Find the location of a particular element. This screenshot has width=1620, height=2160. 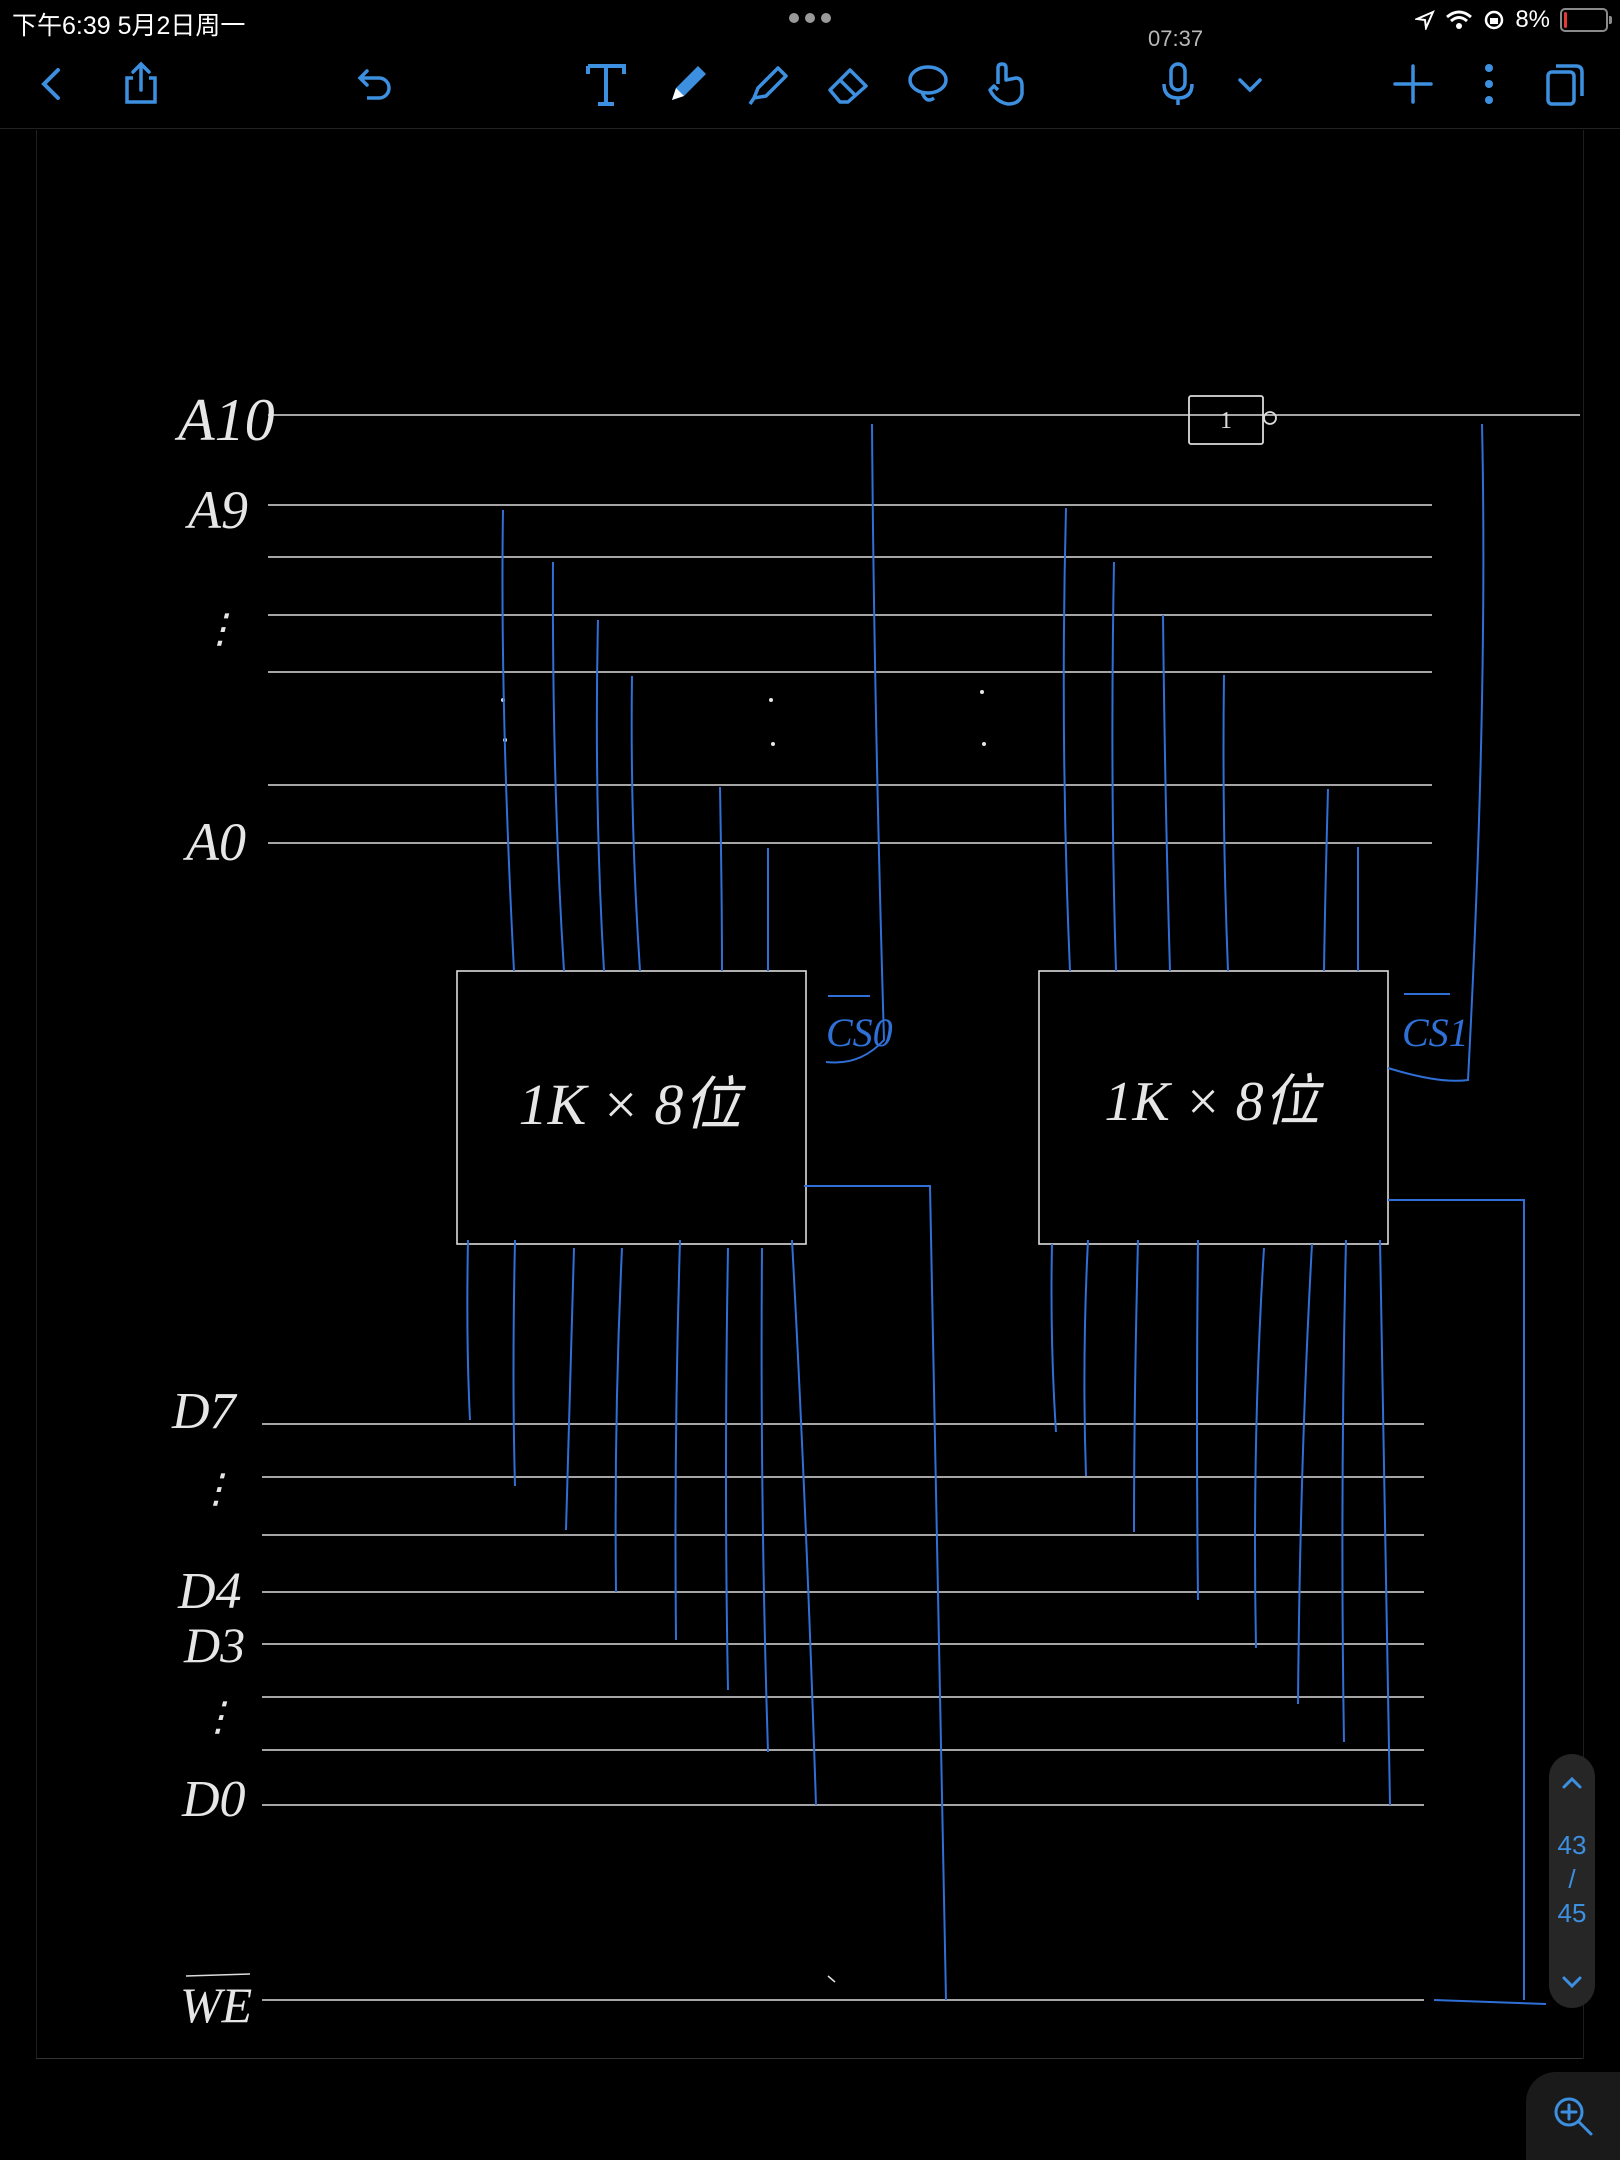

hand-tool-button is located at coordinates (1006, 84).